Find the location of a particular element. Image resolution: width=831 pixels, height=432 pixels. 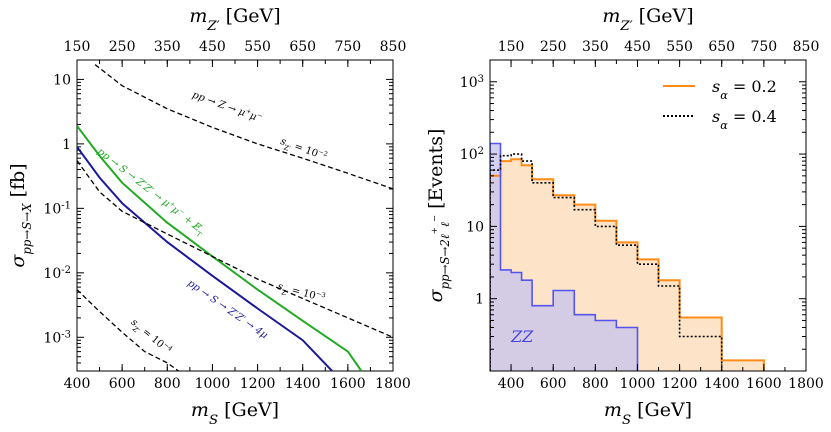

right-top-tick-label: 750 is located at coordinates (763, 47).